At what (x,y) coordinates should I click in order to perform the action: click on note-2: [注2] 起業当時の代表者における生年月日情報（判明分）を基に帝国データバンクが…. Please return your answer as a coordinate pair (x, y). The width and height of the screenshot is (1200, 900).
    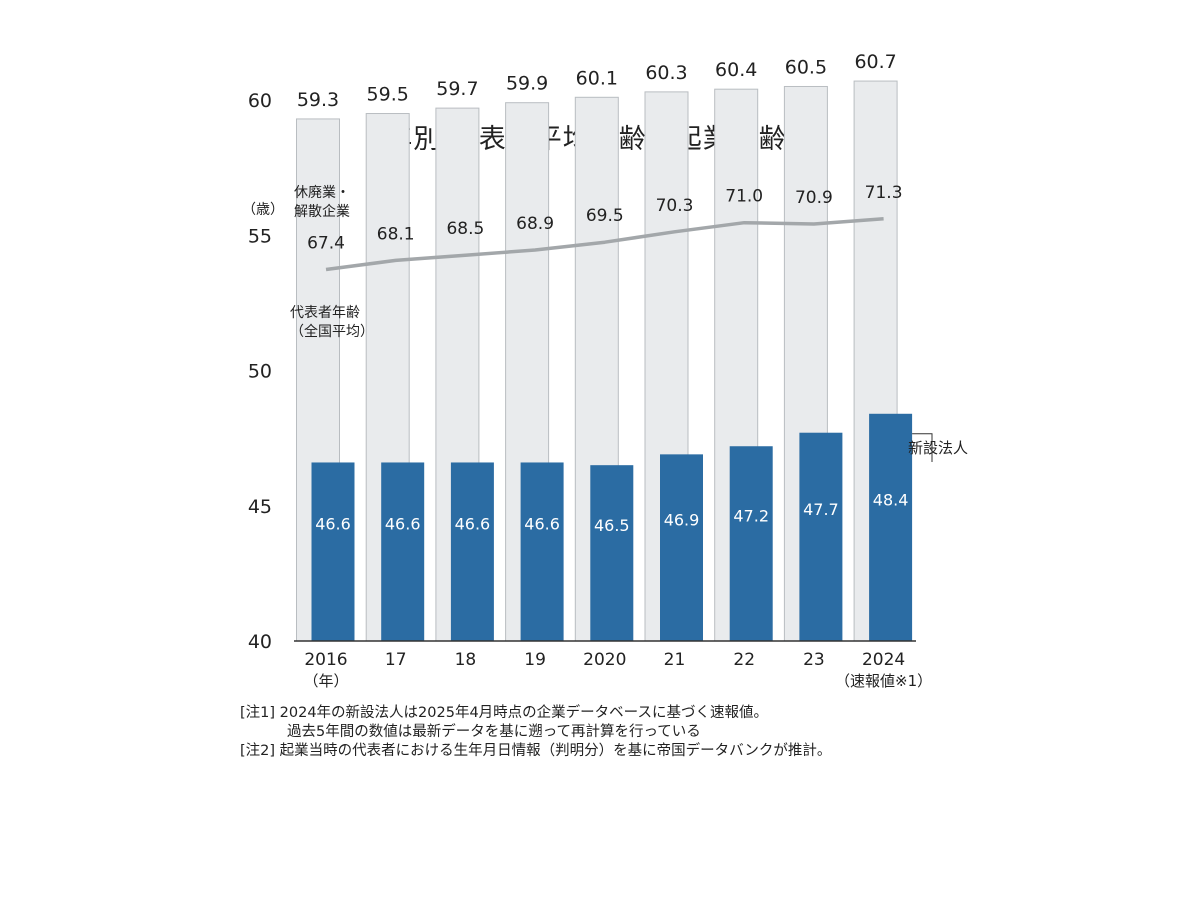
    Looking at the image, I should click on (535, 751).